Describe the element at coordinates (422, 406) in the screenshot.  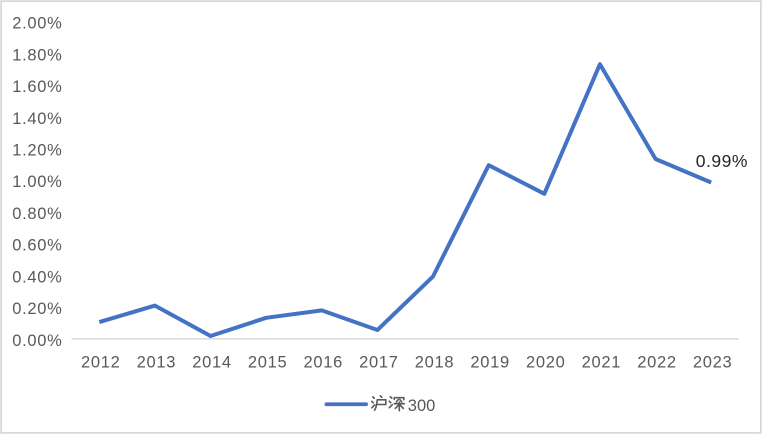
I see `svg-text: 300` at that location.